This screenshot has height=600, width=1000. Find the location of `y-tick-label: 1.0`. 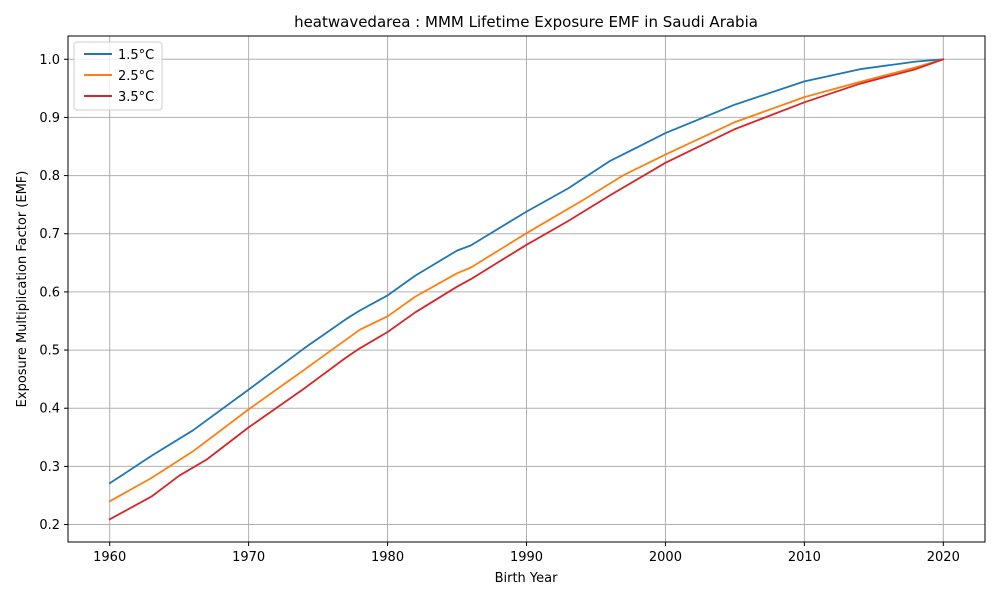

y-tick-label: 1.0 is located at coordinates (49, 60).